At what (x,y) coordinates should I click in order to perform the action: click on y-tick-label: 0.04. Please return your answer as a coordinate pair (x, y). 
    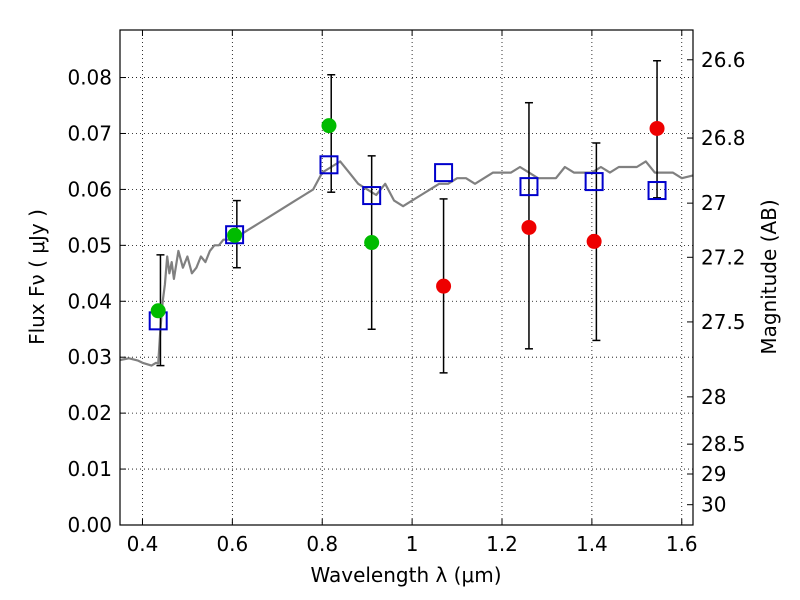
    Looking at the image, I should click on (89, 301).